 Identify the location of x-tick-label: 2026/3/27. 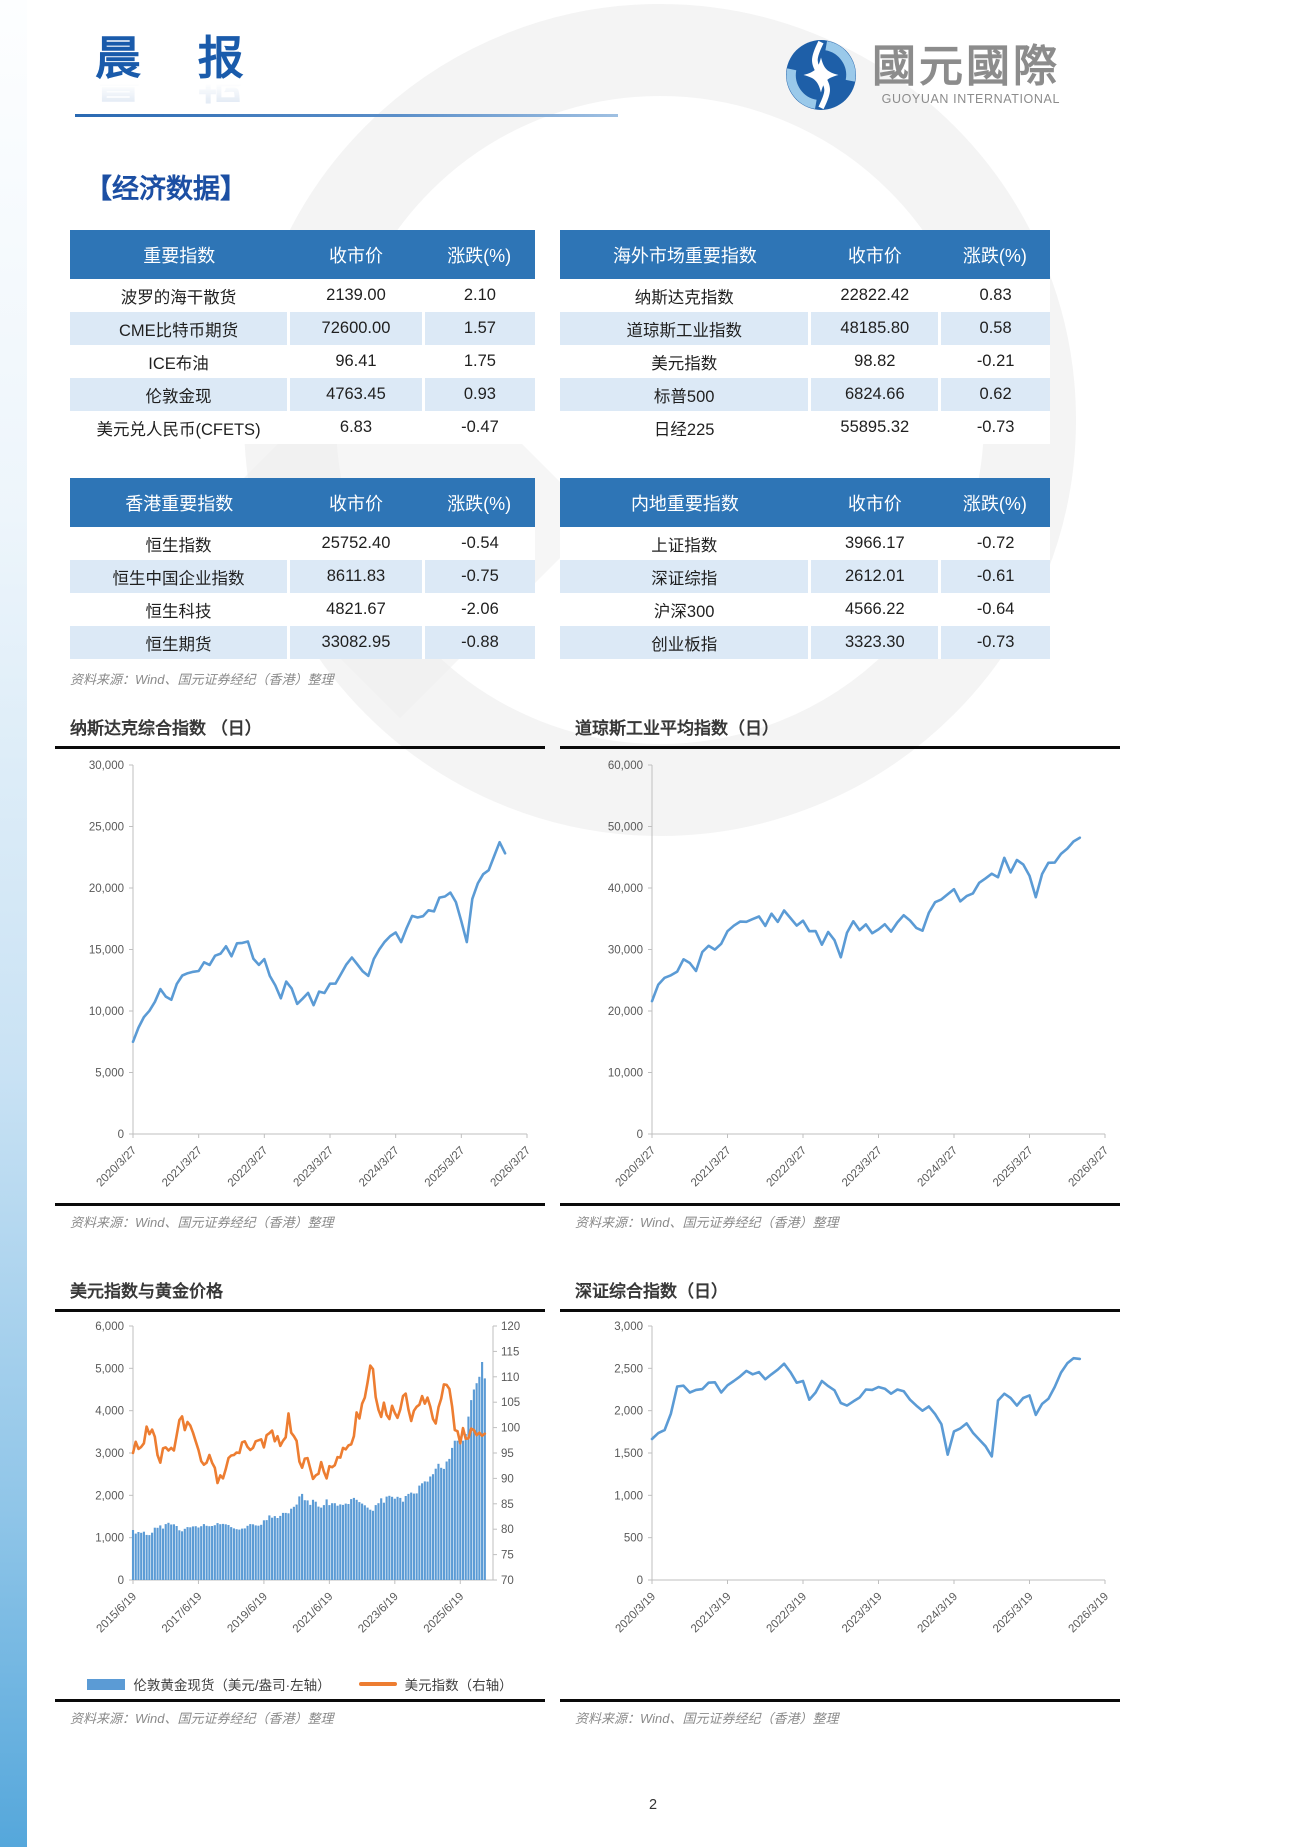
(1088, 1167).